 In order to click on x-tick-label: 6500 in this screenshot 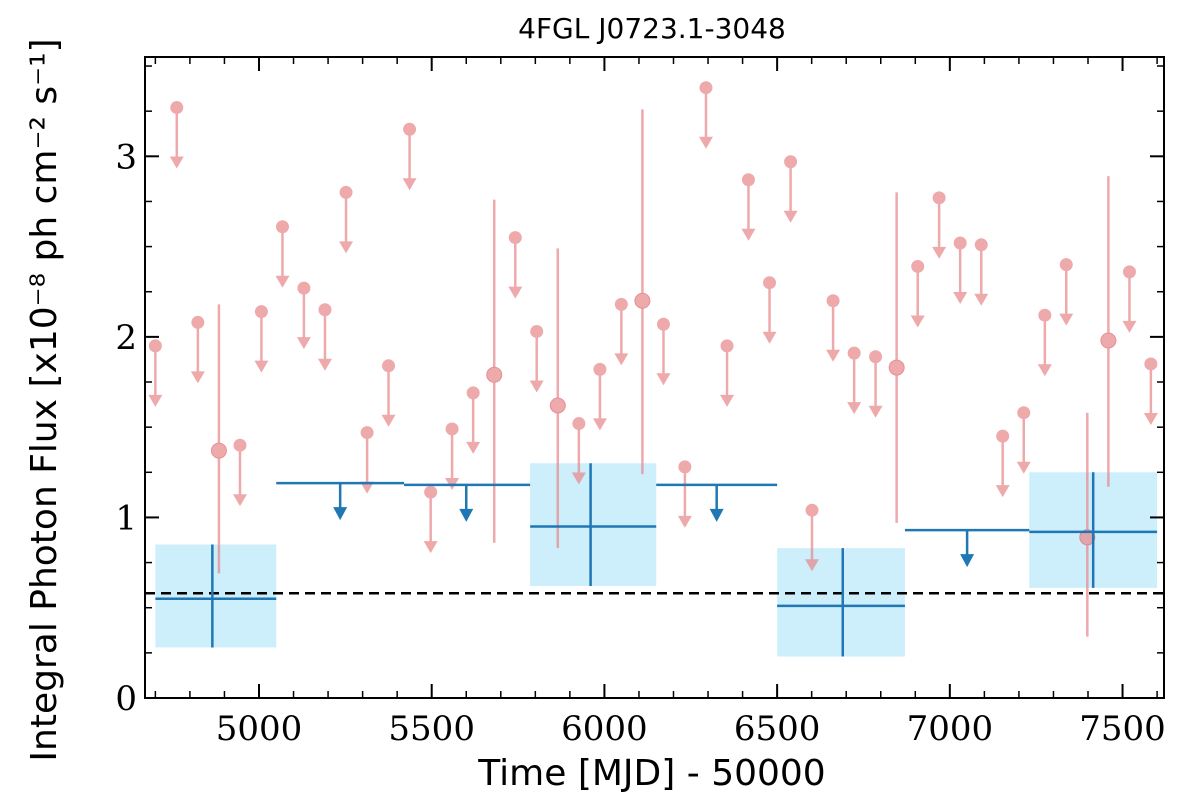, I will do `click(777, 729)`.